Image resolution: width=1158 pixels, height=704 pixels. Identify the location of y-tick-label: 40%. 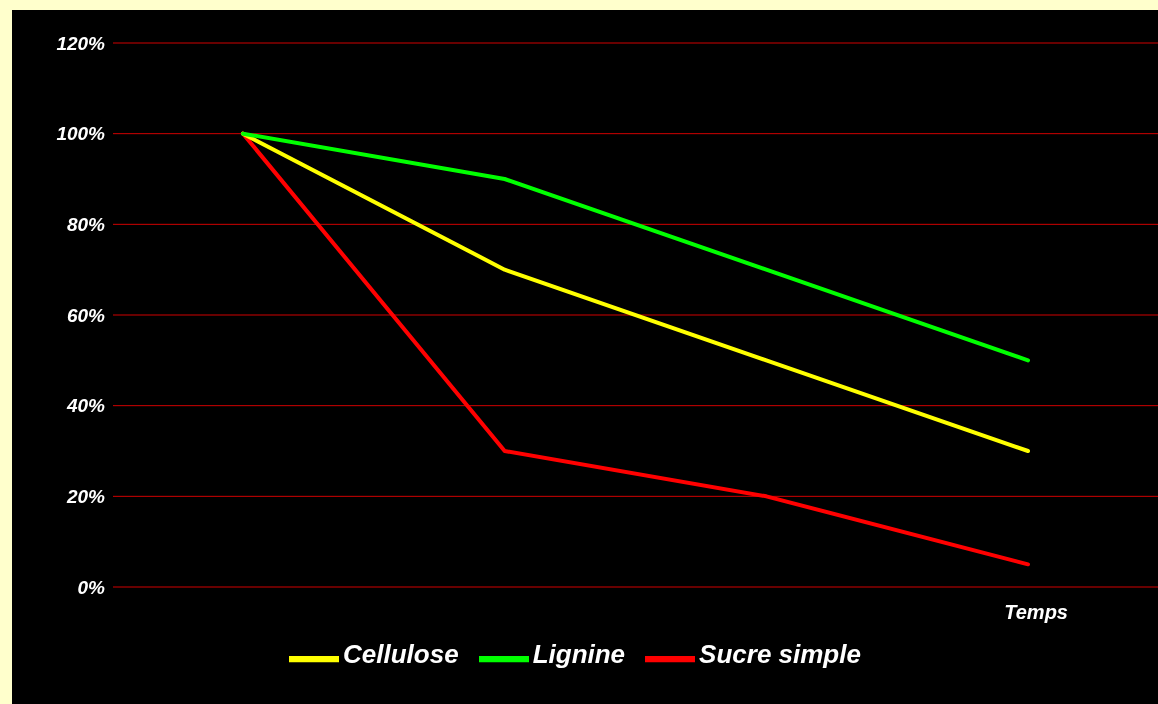
(85, 406).